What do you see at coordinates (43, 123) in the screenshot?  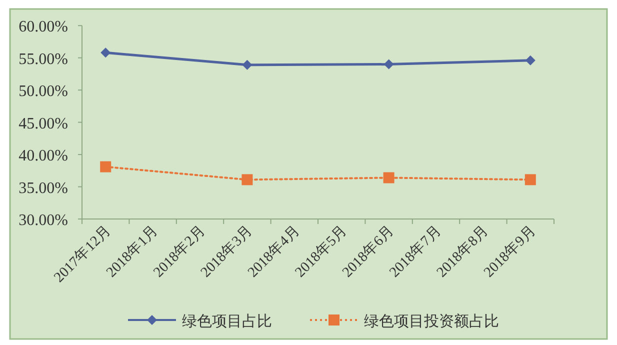 I see `y-tick-label: 45.00%` at bounding box center [43, 123].